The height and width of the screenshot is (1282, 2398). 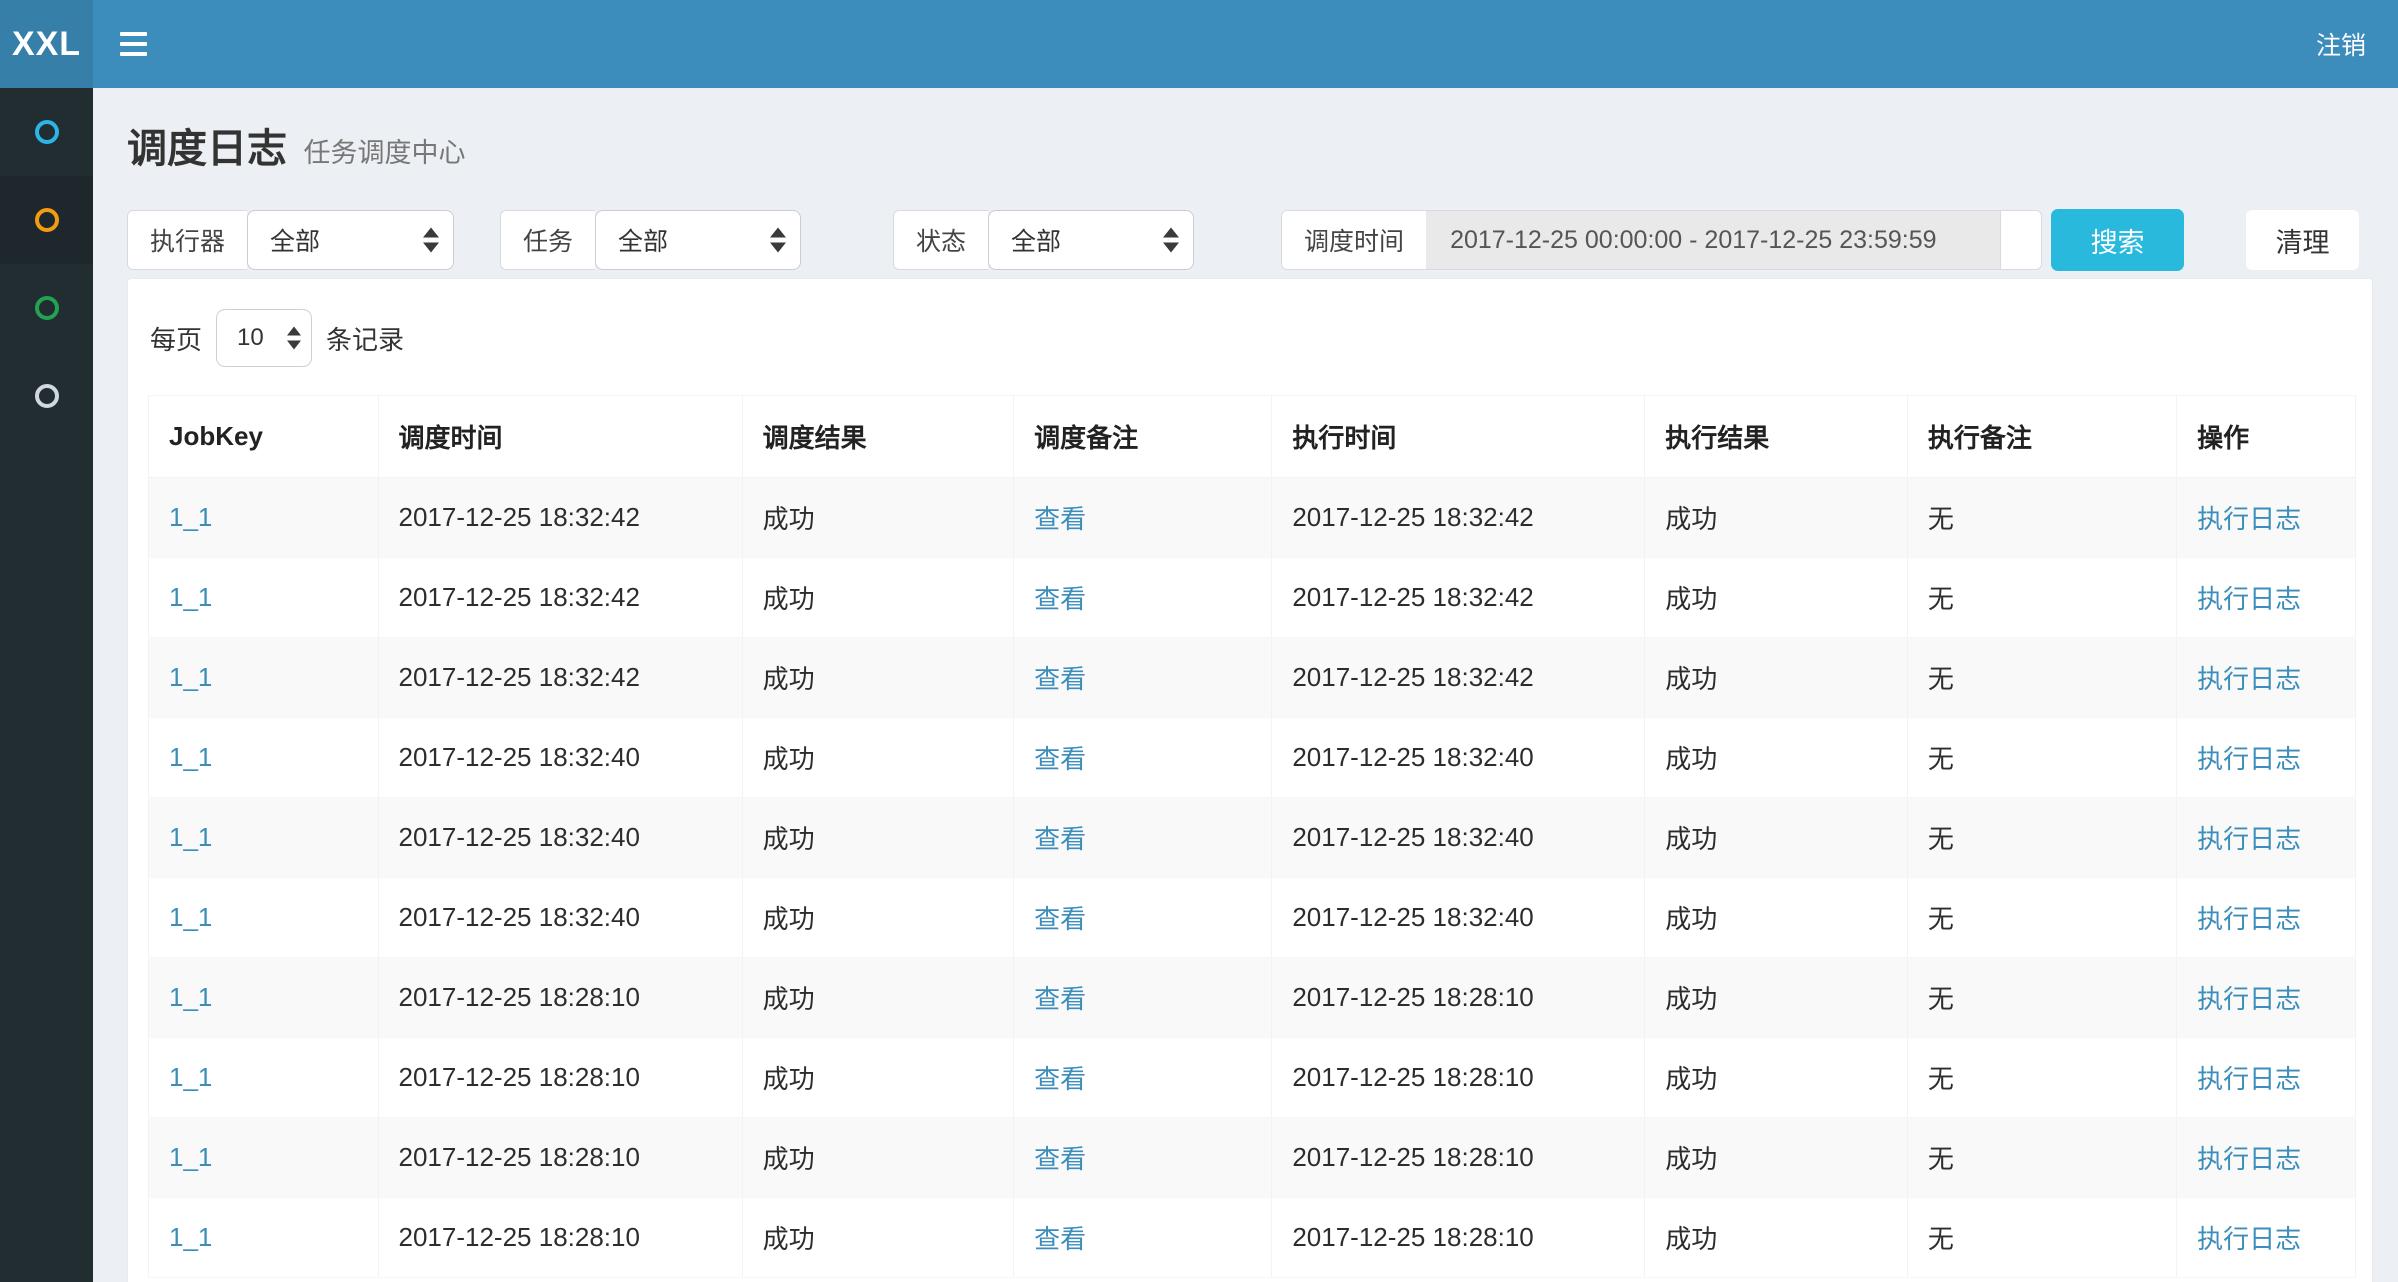 What do you see at coordinates (1250, 145) in the screenshot?
I see `page-header: 调度日志 任务调度中心` at bounding box center [1250, 145].